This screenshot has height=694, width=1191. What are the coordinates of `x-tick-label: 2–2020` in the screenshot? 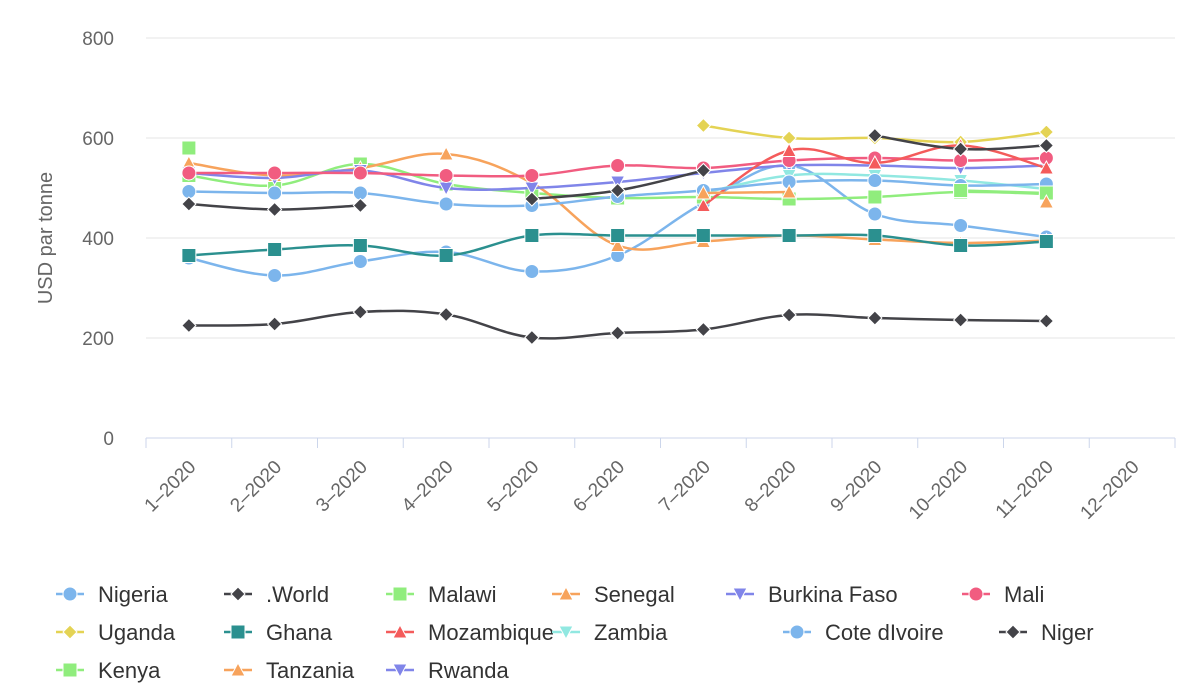 It's located at (256, 487).